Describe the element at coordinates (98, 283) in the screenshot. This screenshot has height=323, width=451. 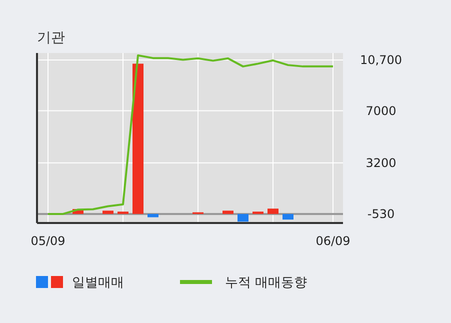
I see `legend-label: 일별매매` at that location.